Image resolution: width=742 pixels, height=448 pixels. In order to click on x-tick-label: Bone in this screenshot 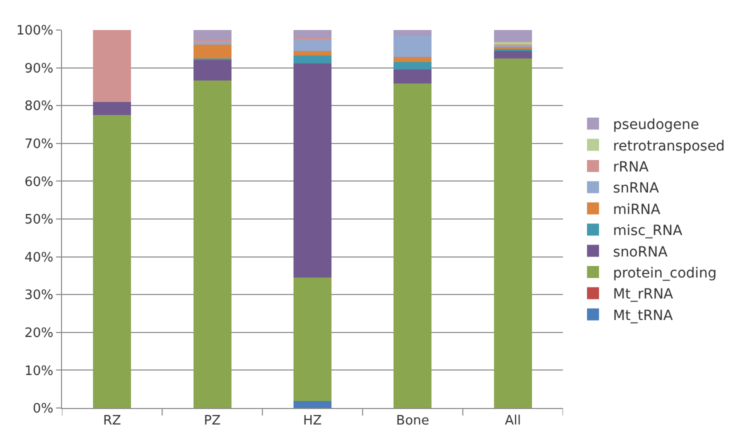, I will do `click(413, 421)`.